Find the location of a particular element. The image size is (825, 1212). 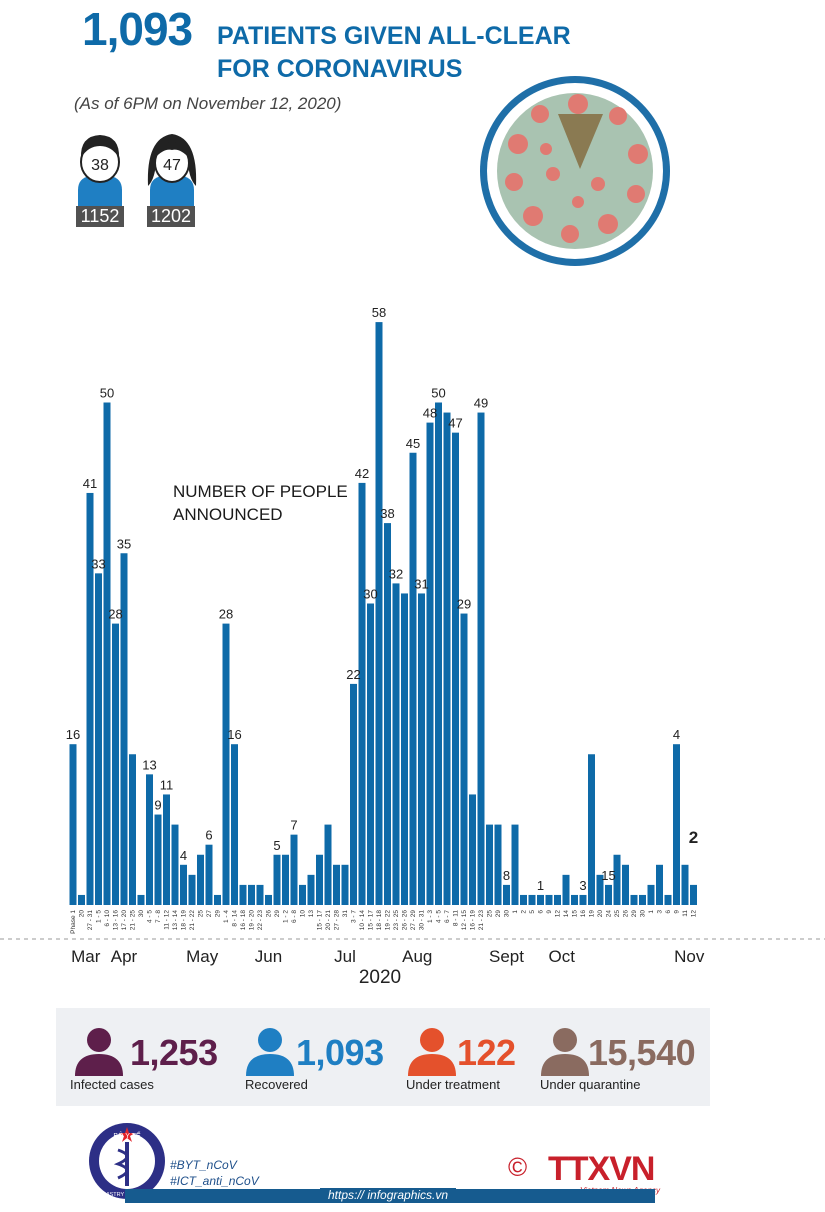

chart-data-label: 13 is located at coordinates (149, 764).